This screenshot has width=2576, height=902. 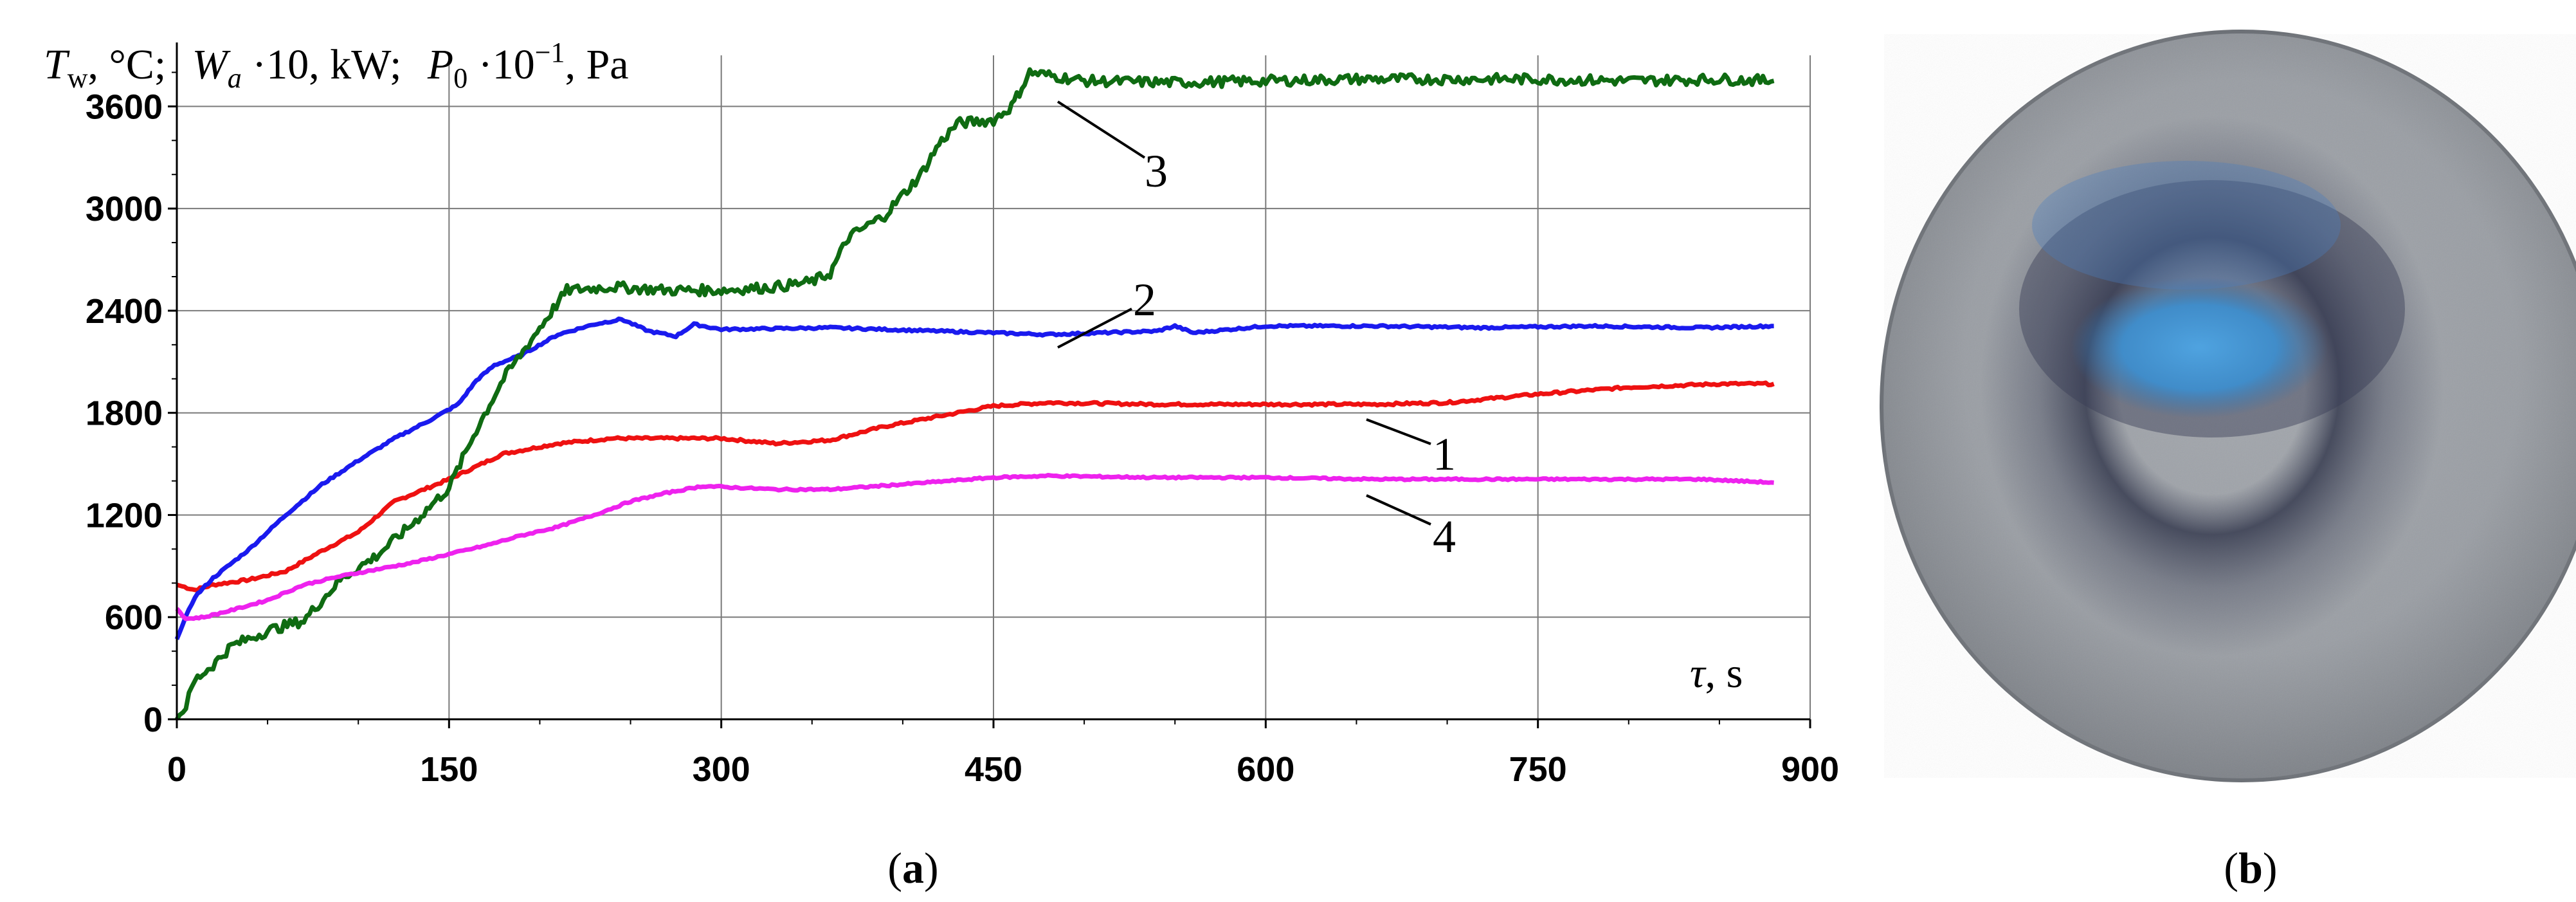 I want to click on x-tick-label: 600, so click(x=1265, y=770).